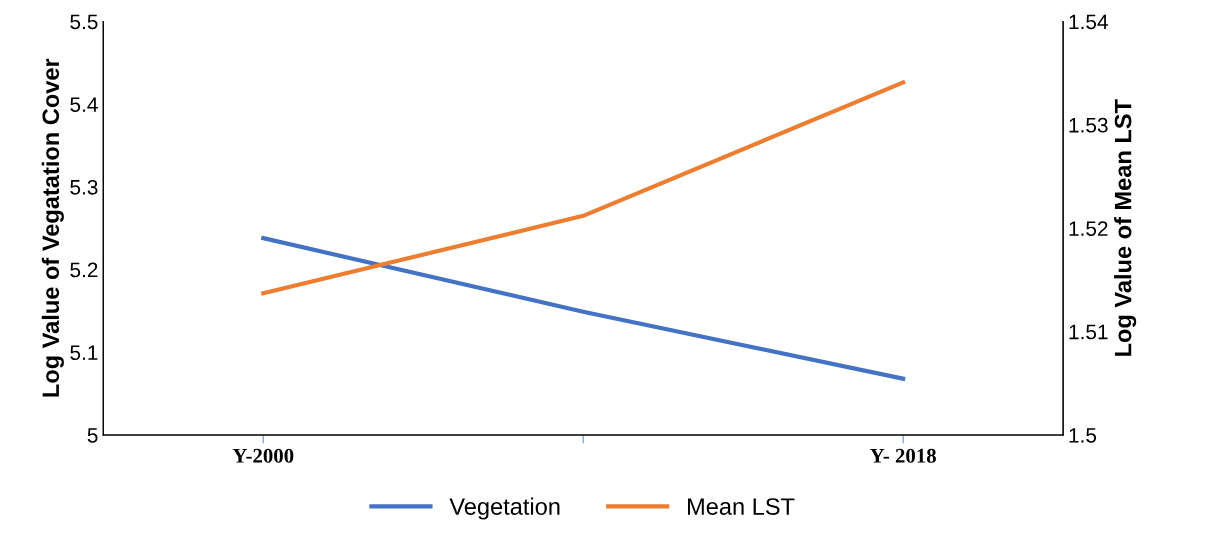 The image size is (1215, 537). What do you see at coordinates (263, 455) in the screenshot?
I see `x-tick-label: Y-2000` at bounding box center [263, 455].